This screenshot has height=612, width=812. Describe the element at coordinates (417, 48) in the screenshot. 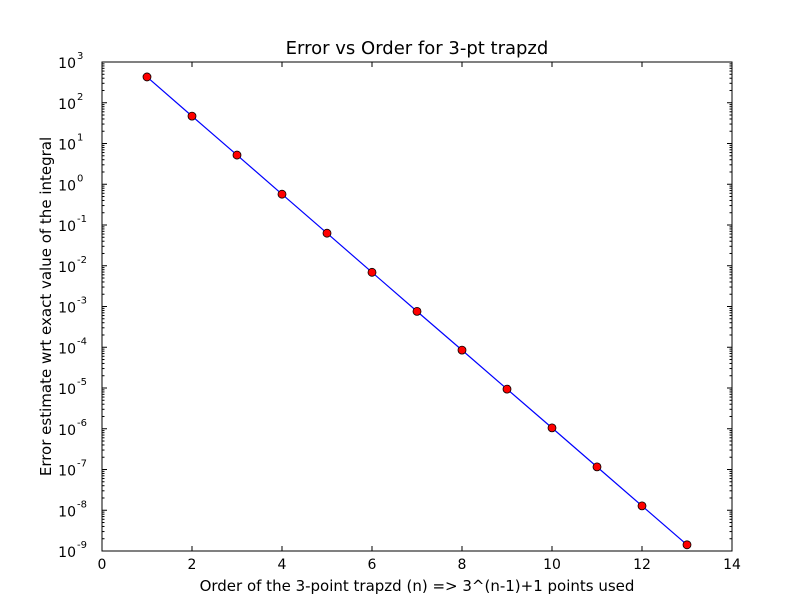

I see `chart-title: Error vs Order for 3-pt trapzd` at that location.